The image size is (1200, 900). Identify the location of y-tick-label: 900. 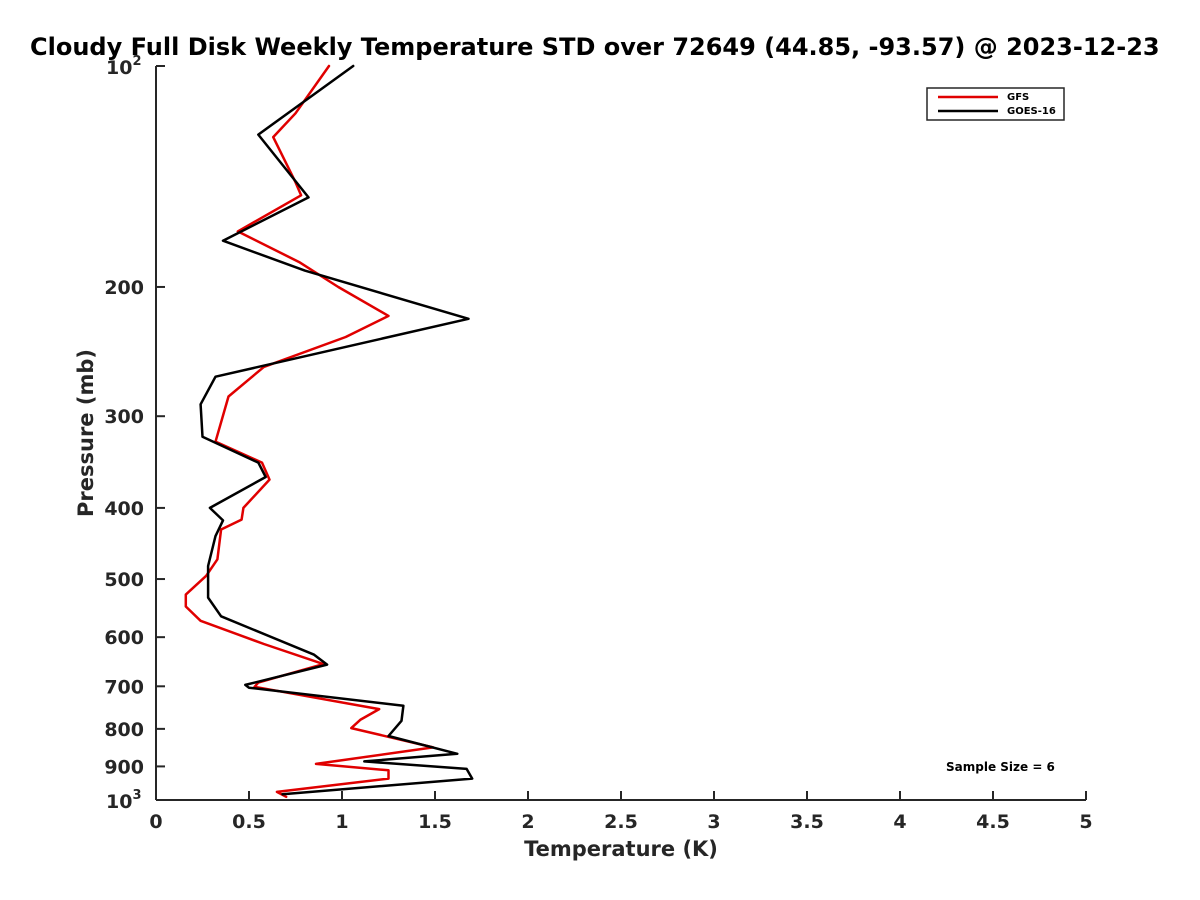
(124, 767).